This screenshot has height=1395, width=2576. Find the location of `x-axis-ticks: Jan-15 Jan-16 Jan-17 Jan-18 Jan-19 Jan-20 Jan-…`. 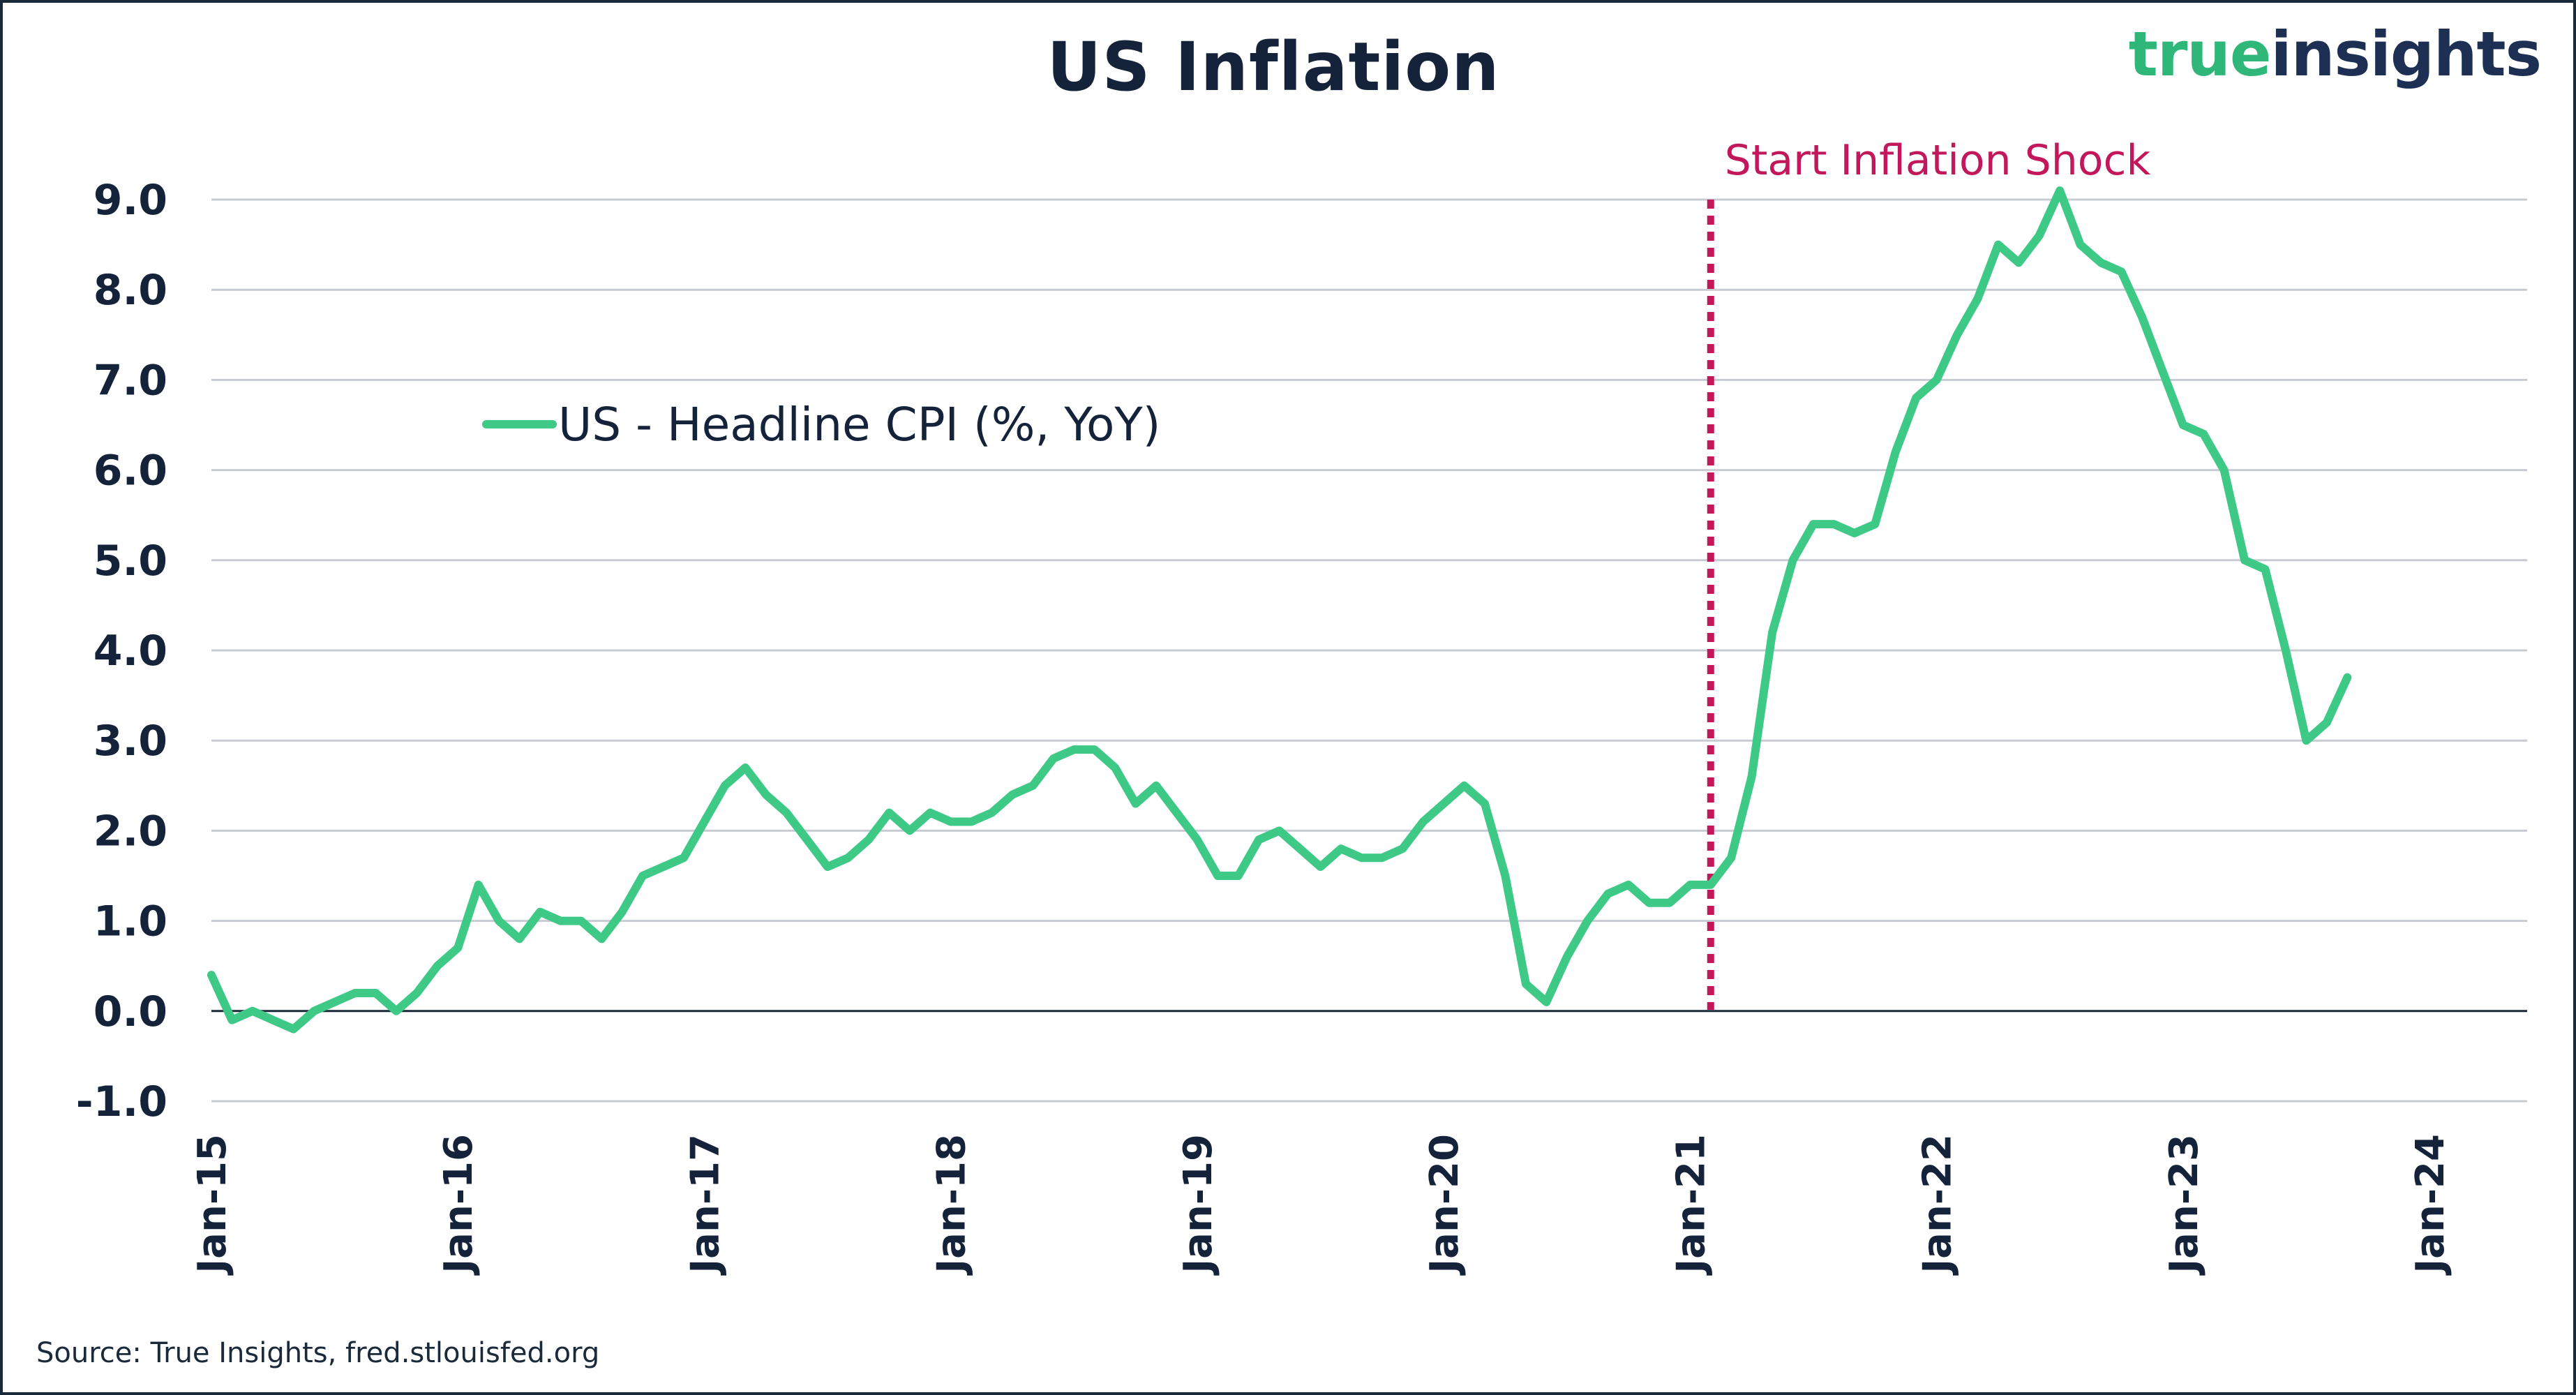

x-axis-ticks: Jan-15 Jan-16 Jan-17 Jan-18 Jan-19 Jan-20 Jan-… is located at coordinates (1321, 1205).